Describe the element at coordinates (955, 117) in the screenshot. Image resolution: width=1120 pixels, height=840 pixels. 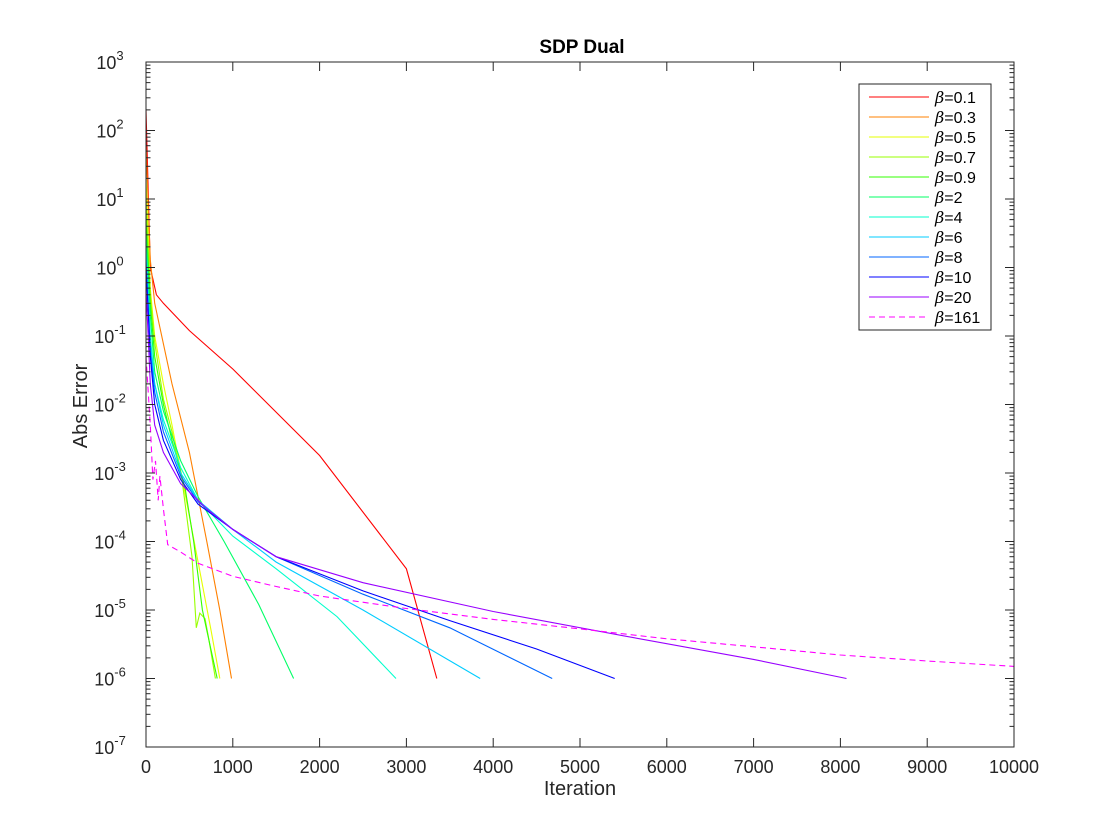
I see `legend-label-1: β=0.3` at that location.